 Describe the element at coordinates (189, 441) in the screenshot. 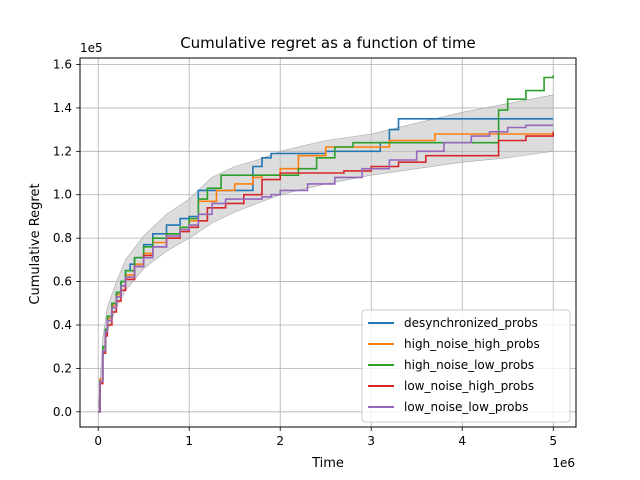

I see `x-tick-label-1: 1` at that location.